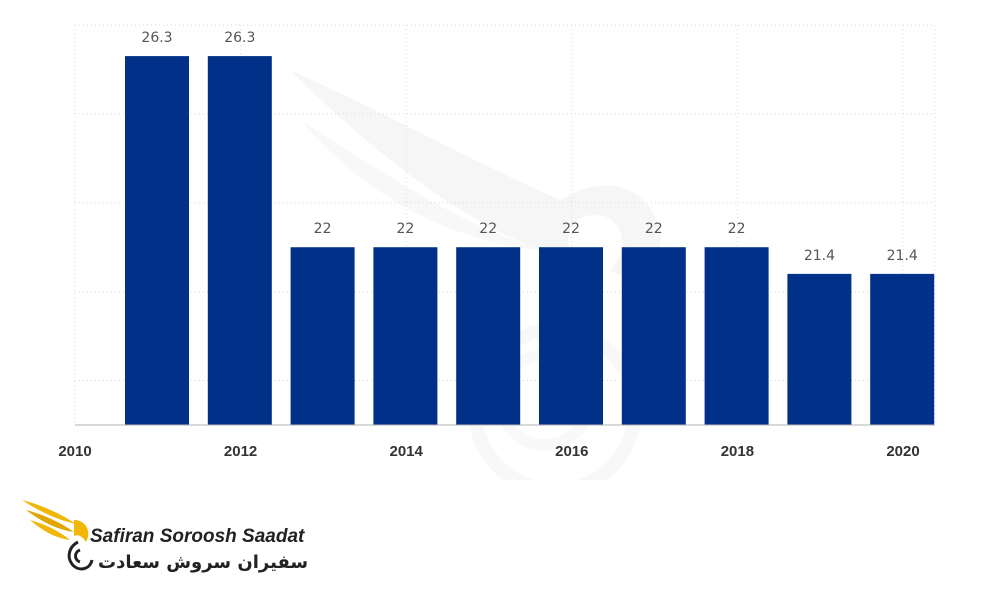 The height and width of the screenshot is (600, 1000). I want to click on data-label-2011: 26.3, so click(156, 38).